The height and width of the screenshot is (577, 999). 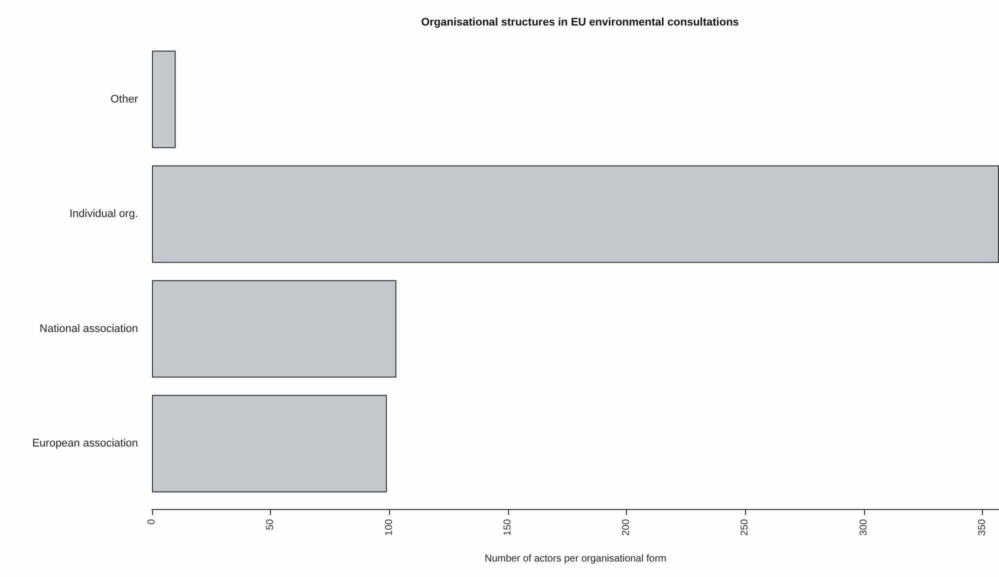 I want to click on x-tick-label: 0, so click(x=152, y=521).